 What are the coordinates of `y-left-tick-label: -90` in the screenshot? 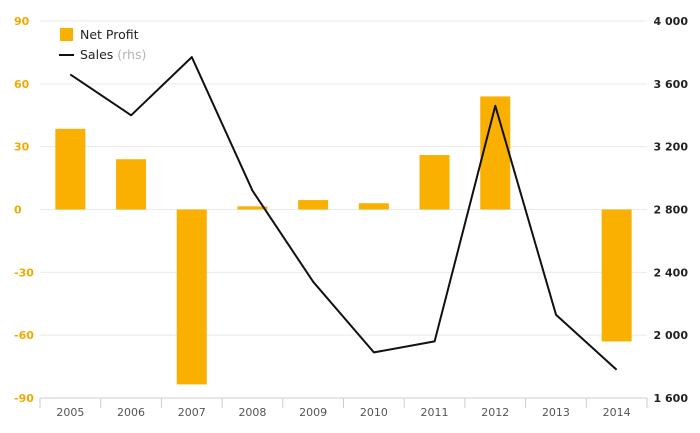 It's located at (24, 398).